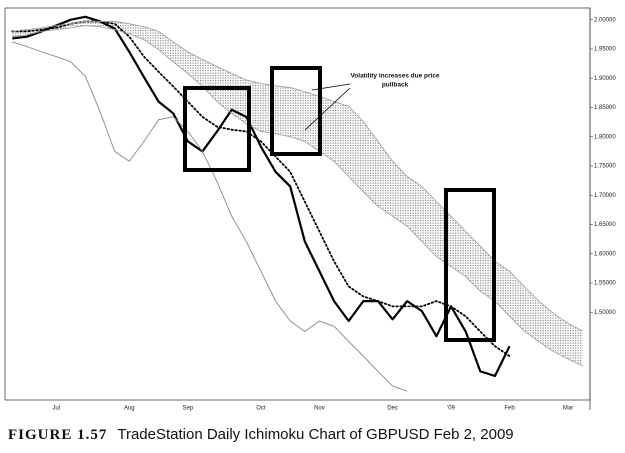  I want to click on x-tick-label: Nov, so click(319, 409).